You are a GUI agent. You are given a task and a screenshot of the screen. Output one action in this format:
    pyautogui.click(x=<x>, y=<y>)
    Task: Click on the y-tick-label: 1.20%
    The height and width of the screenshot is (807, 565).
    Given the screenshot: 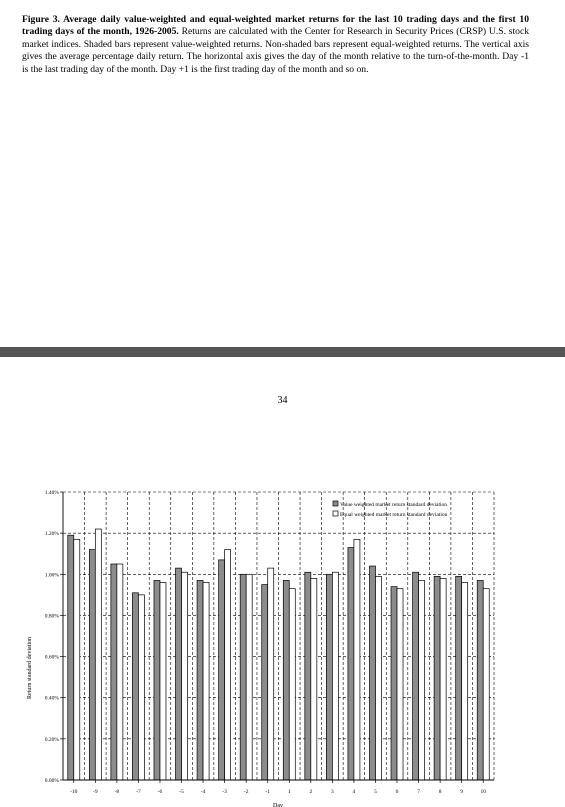 What is the action you would take?
    pyautogui.click(x=52, y=534)
    